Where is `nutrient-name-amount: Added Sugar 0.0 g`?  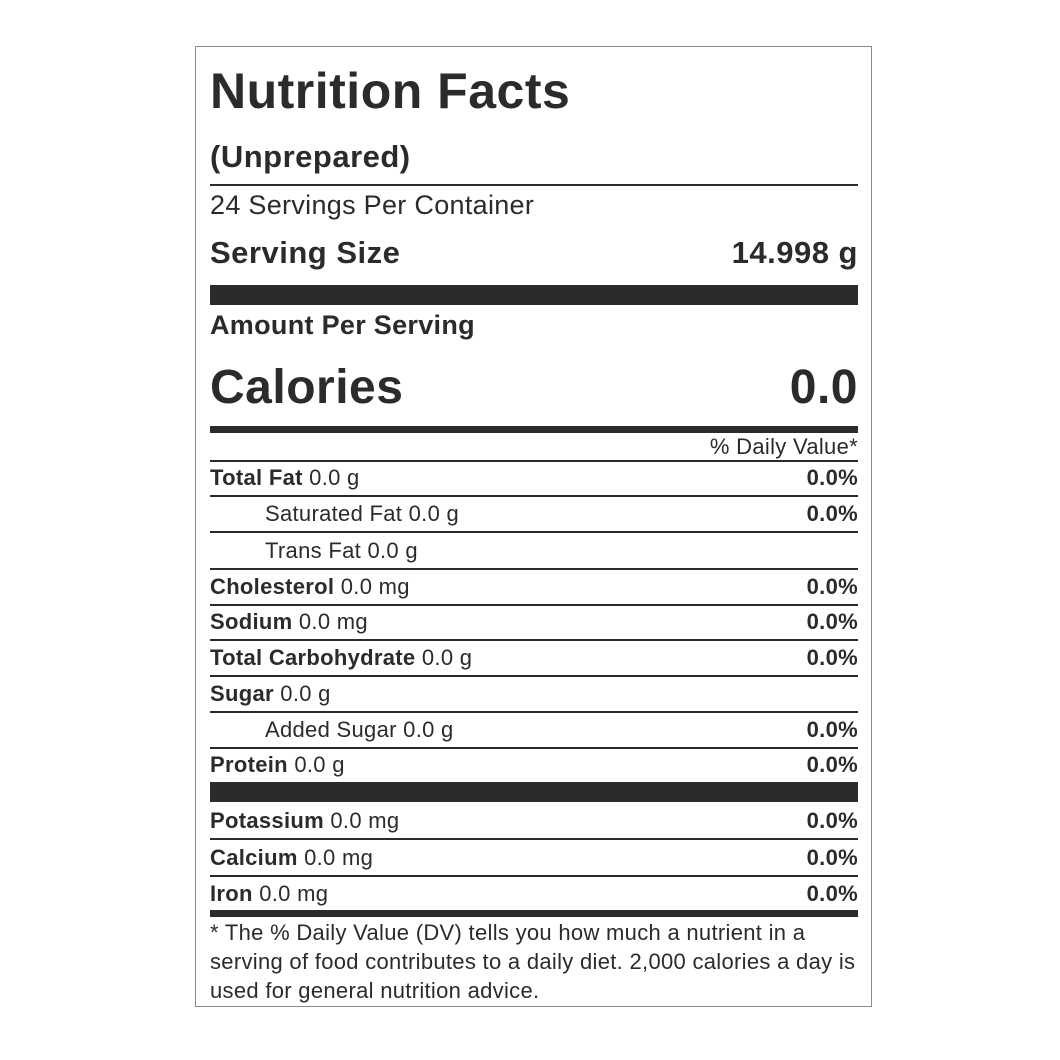
nutrient-name-amount: Added Sugar 0.0 g is located at coordinates (332, 730).